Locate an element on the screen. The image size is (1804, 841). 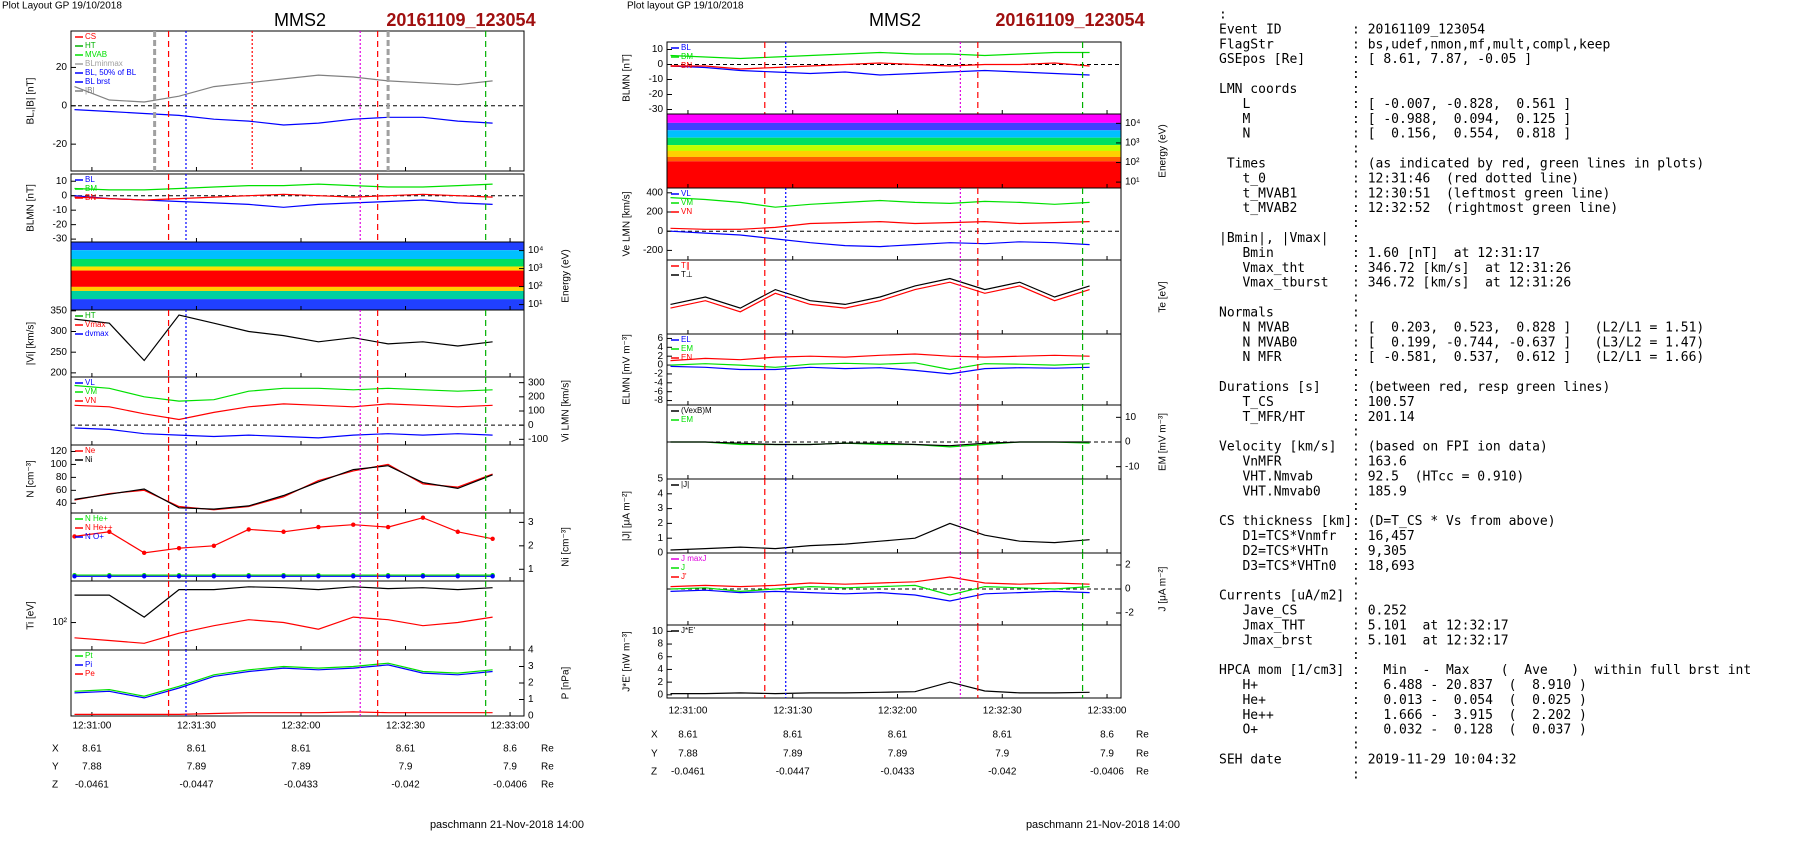
y-tick-label: 300 is located at coordinates (58, 331).